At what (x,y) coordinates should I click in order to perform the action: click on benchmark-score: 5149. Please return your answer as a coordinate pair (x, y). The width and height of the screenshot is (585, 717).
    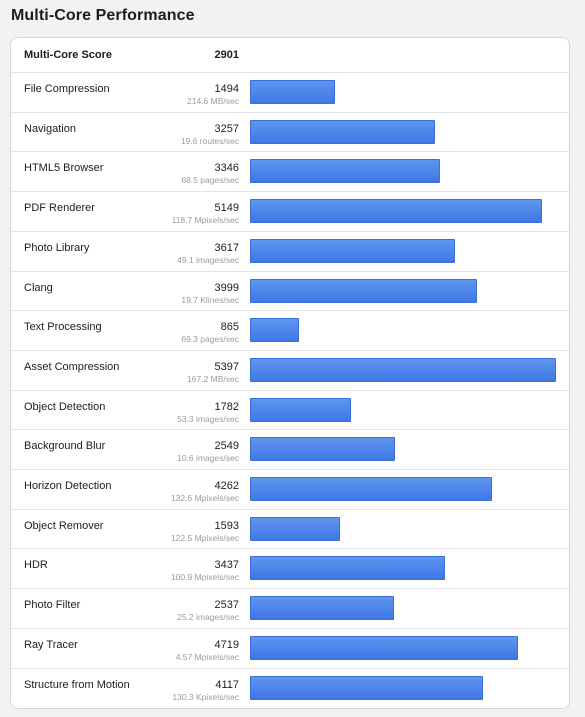
    Looking at the image, I should click on (226, 208).